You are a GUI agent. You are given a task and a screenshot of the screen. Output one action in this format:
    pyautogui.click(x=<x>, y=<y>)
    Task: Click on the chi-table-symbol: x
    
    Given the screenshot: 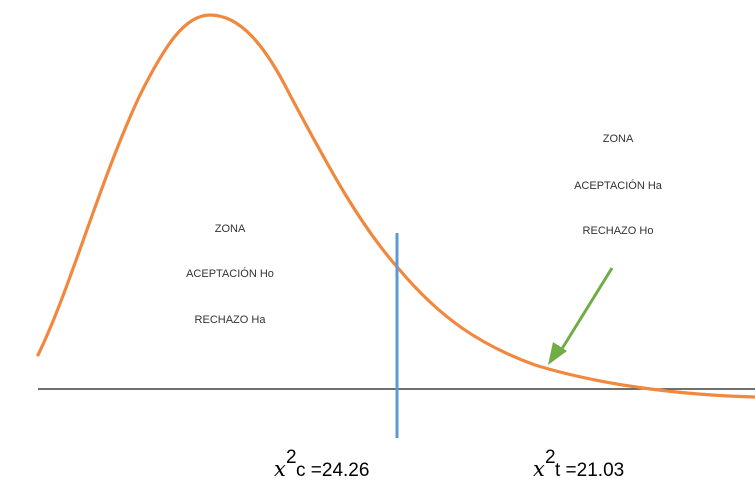 What is the action you would take?
    pyautogui.click(x=539, y=469)
    